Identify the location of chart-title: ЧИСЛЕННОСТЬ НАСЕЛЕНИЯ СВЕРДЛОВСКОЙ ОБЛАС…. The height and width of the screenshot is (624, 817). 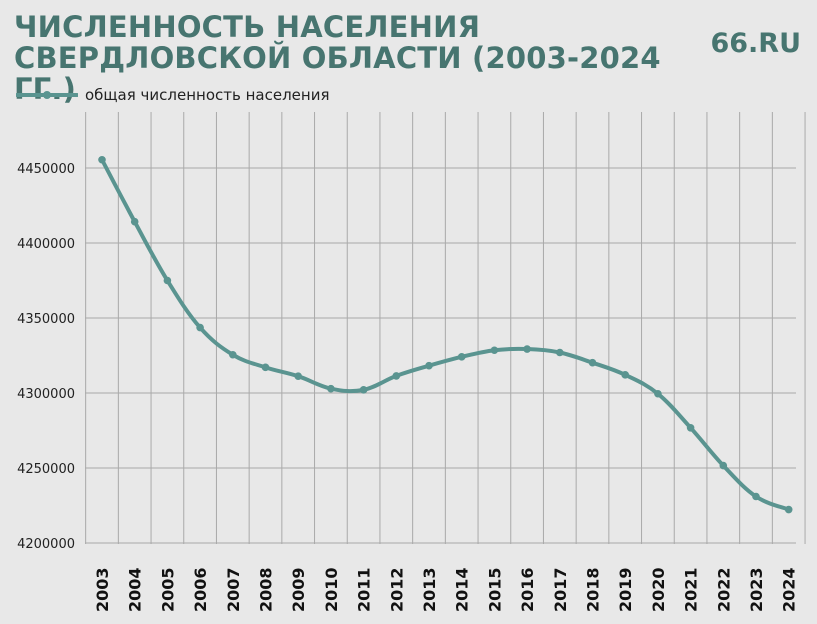
(337, 58).